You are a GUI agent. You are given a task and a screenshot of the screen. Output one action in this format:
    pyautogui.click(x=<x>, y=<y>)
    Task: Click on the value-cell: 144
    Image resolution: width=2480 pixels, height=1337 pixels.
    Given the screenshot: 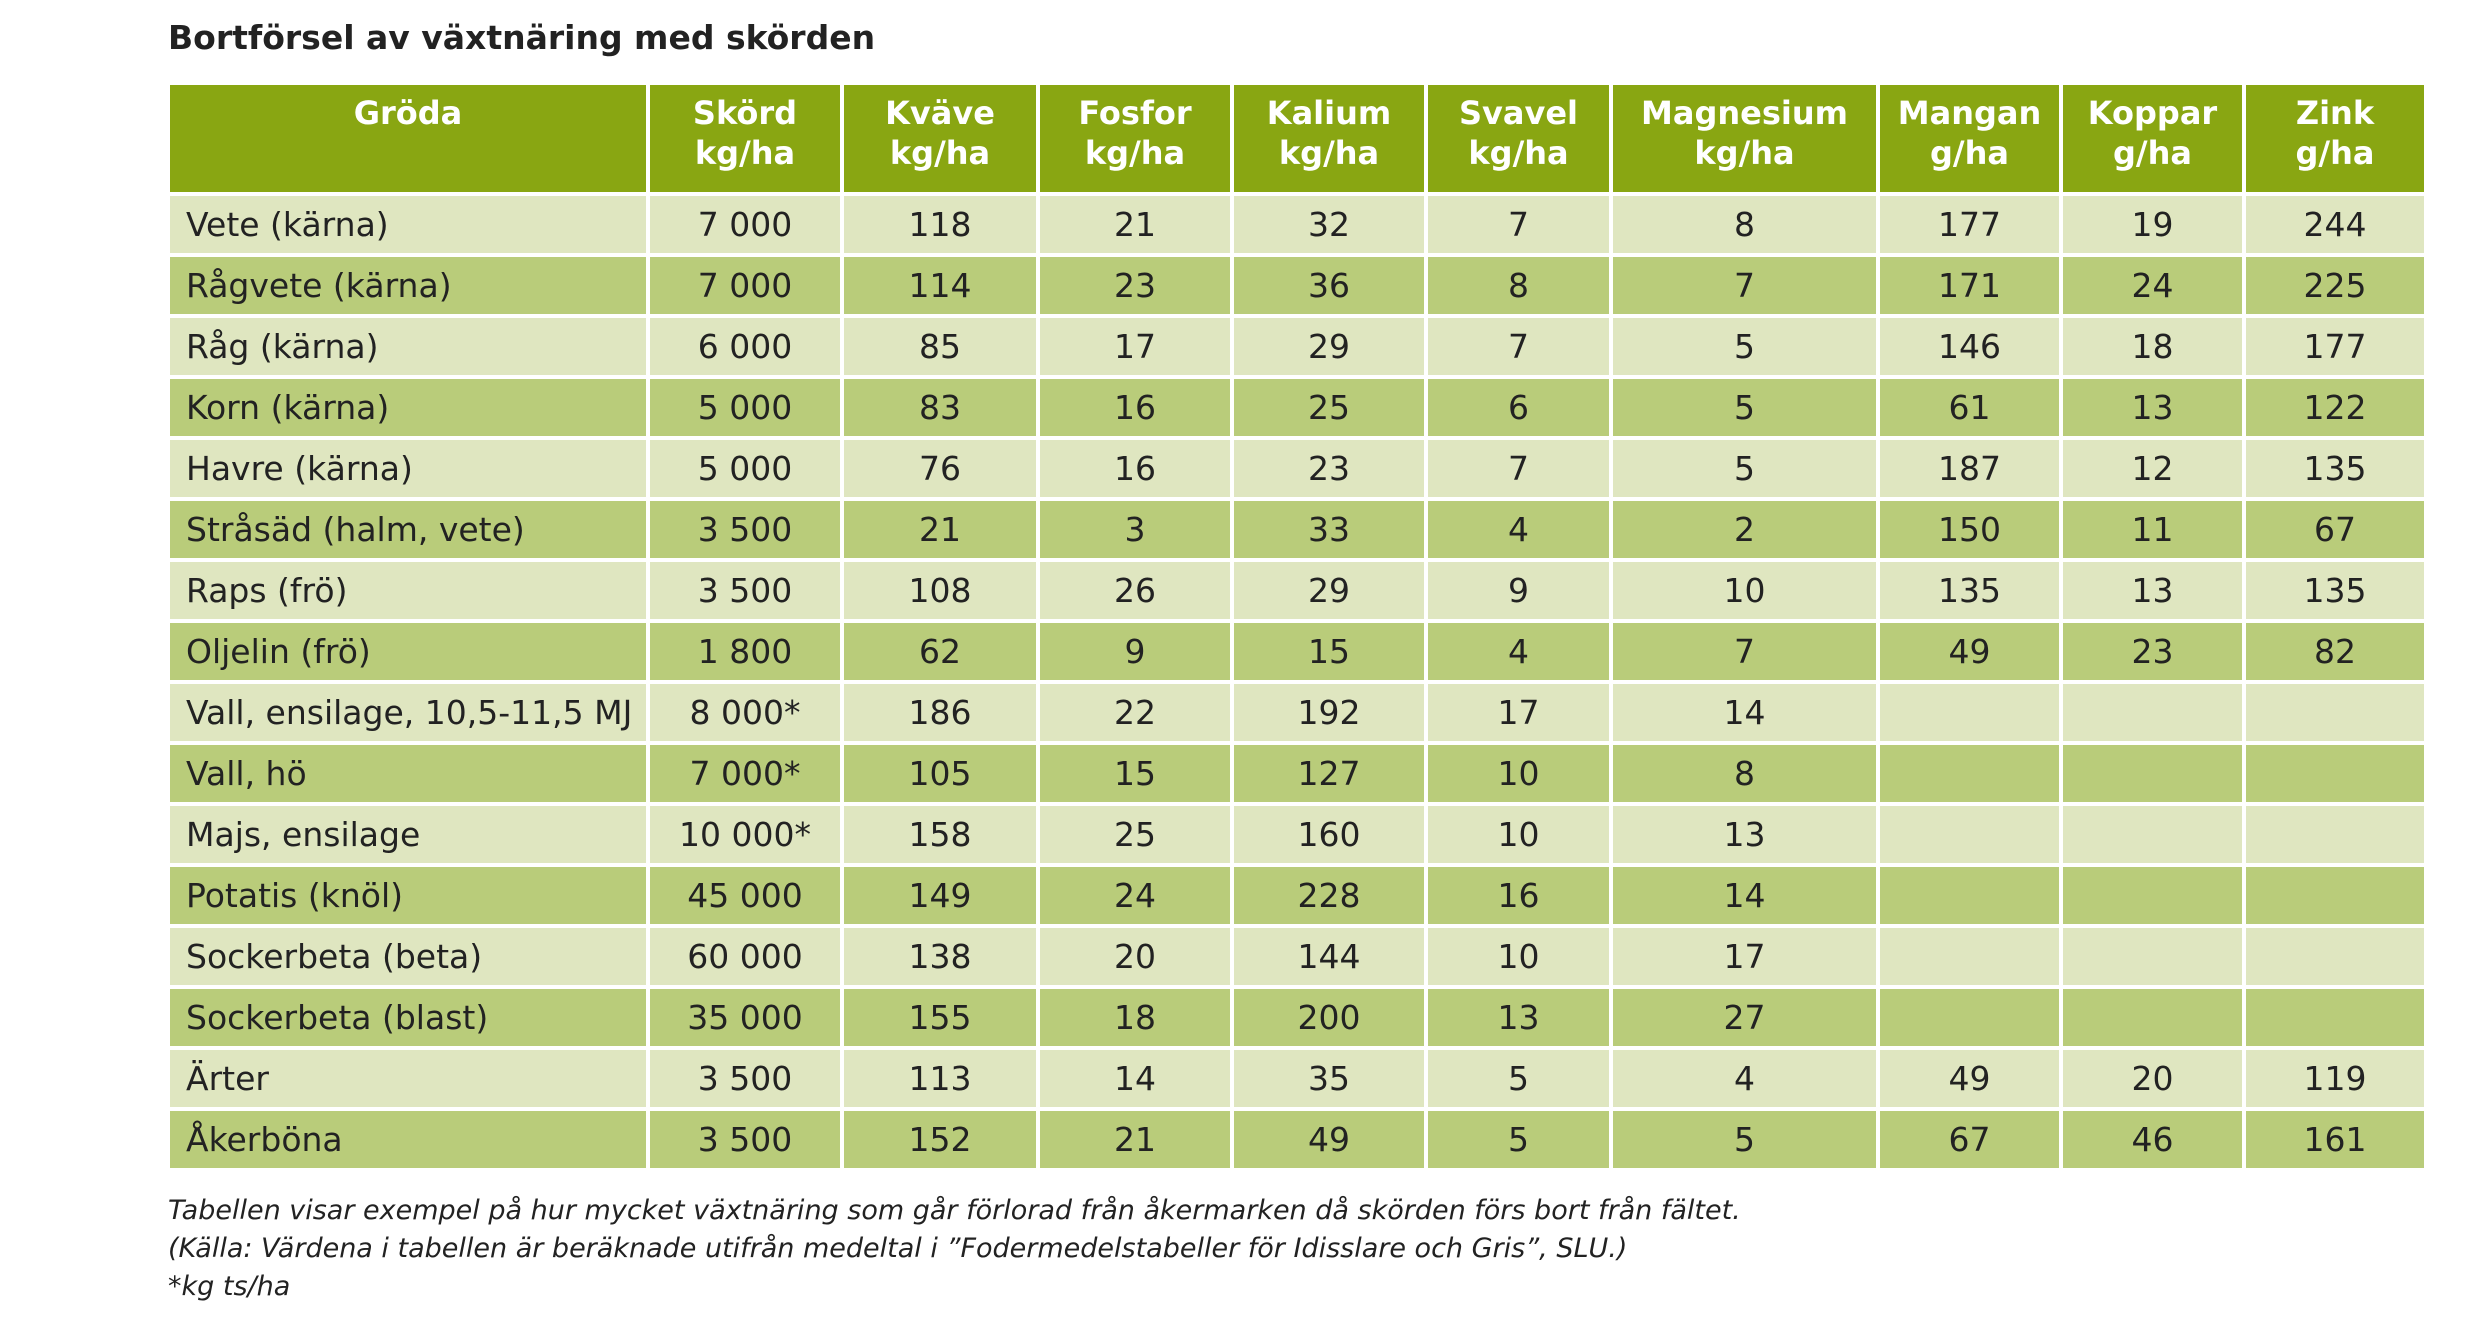 What is the action you would take?
    pyautogui.click(x=1329, y=956)
    